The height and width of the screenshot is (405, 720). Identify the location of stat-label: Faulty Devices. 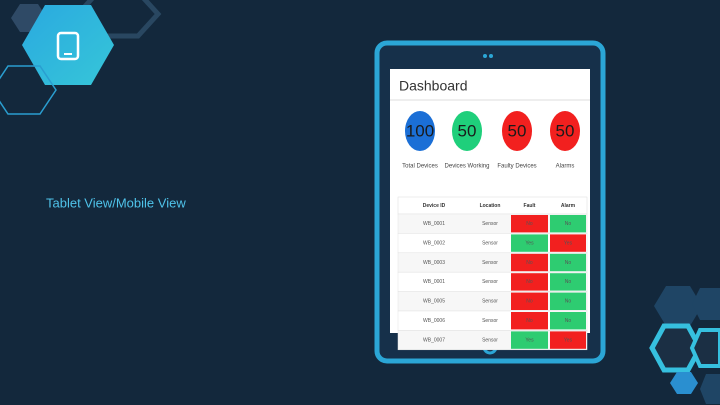
(516, 167).